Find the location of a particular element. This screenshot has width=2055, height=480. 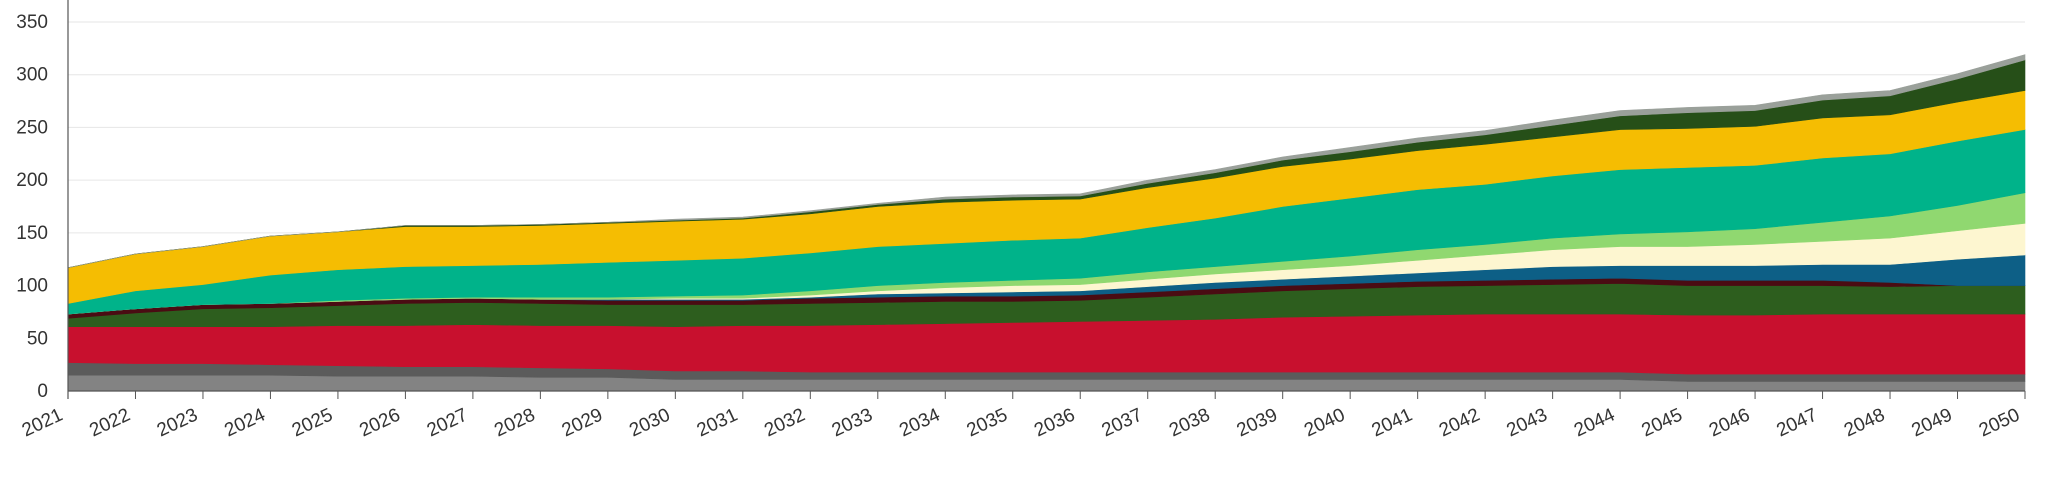

x-tick-label: 2033 is located at coordinates (852, 422).